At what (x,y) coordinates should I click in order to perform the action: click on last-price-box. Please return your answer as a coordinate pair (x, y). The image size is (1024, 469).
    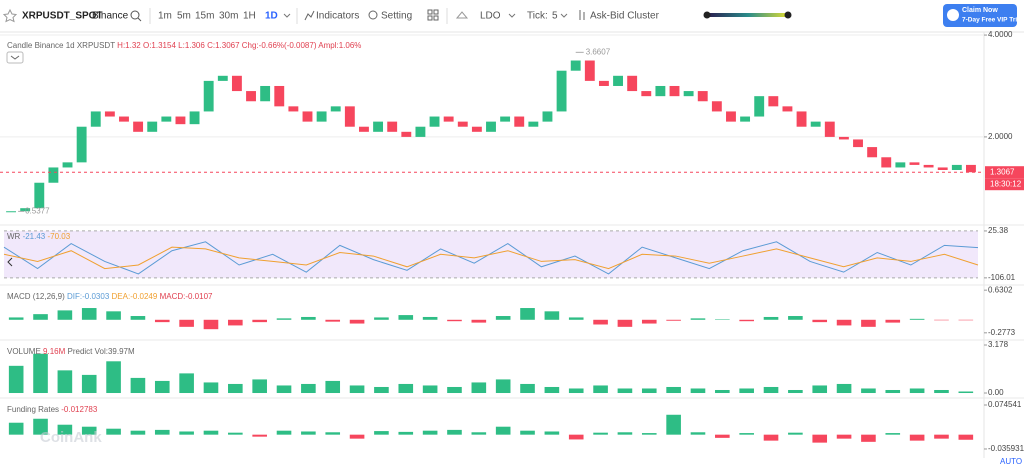
    Looking at the image, I should click on (1004, 172).